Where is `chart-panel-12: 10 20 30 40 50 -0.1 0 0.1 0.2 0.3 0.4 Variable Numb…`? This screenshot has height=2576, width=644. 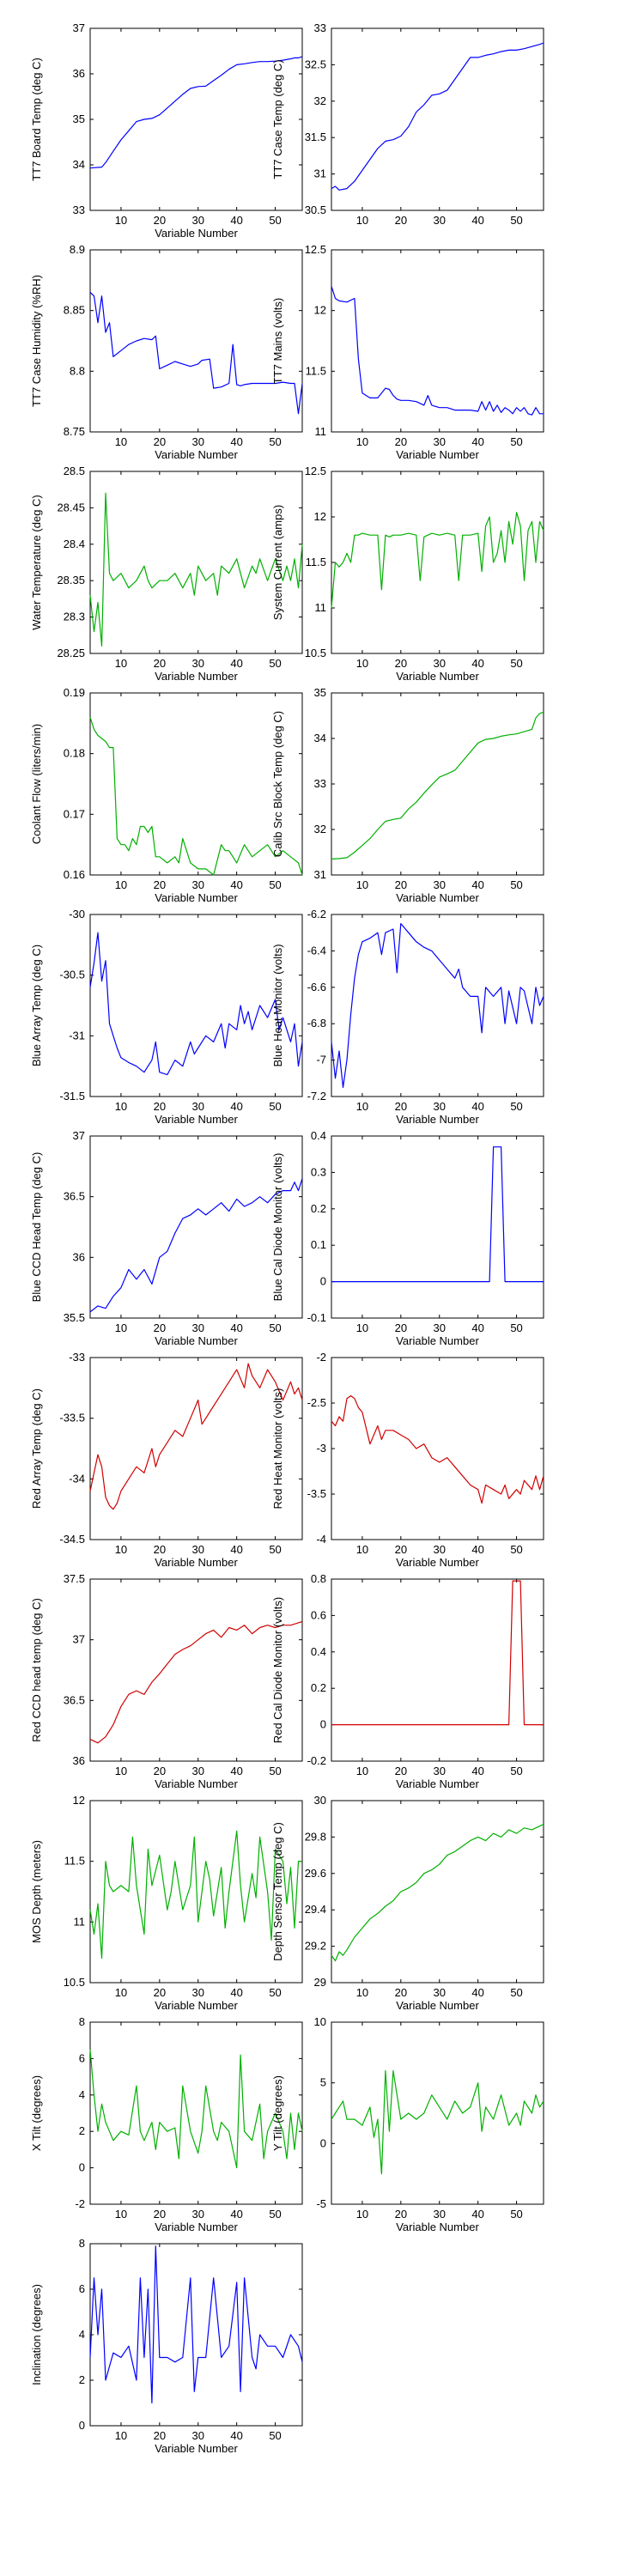 chart-panel-12: 10 20 30 40 50 -0.1 0 0.1 0.2 0.3 0.4 Variable Numb… is located at coordinates (408, 1238).